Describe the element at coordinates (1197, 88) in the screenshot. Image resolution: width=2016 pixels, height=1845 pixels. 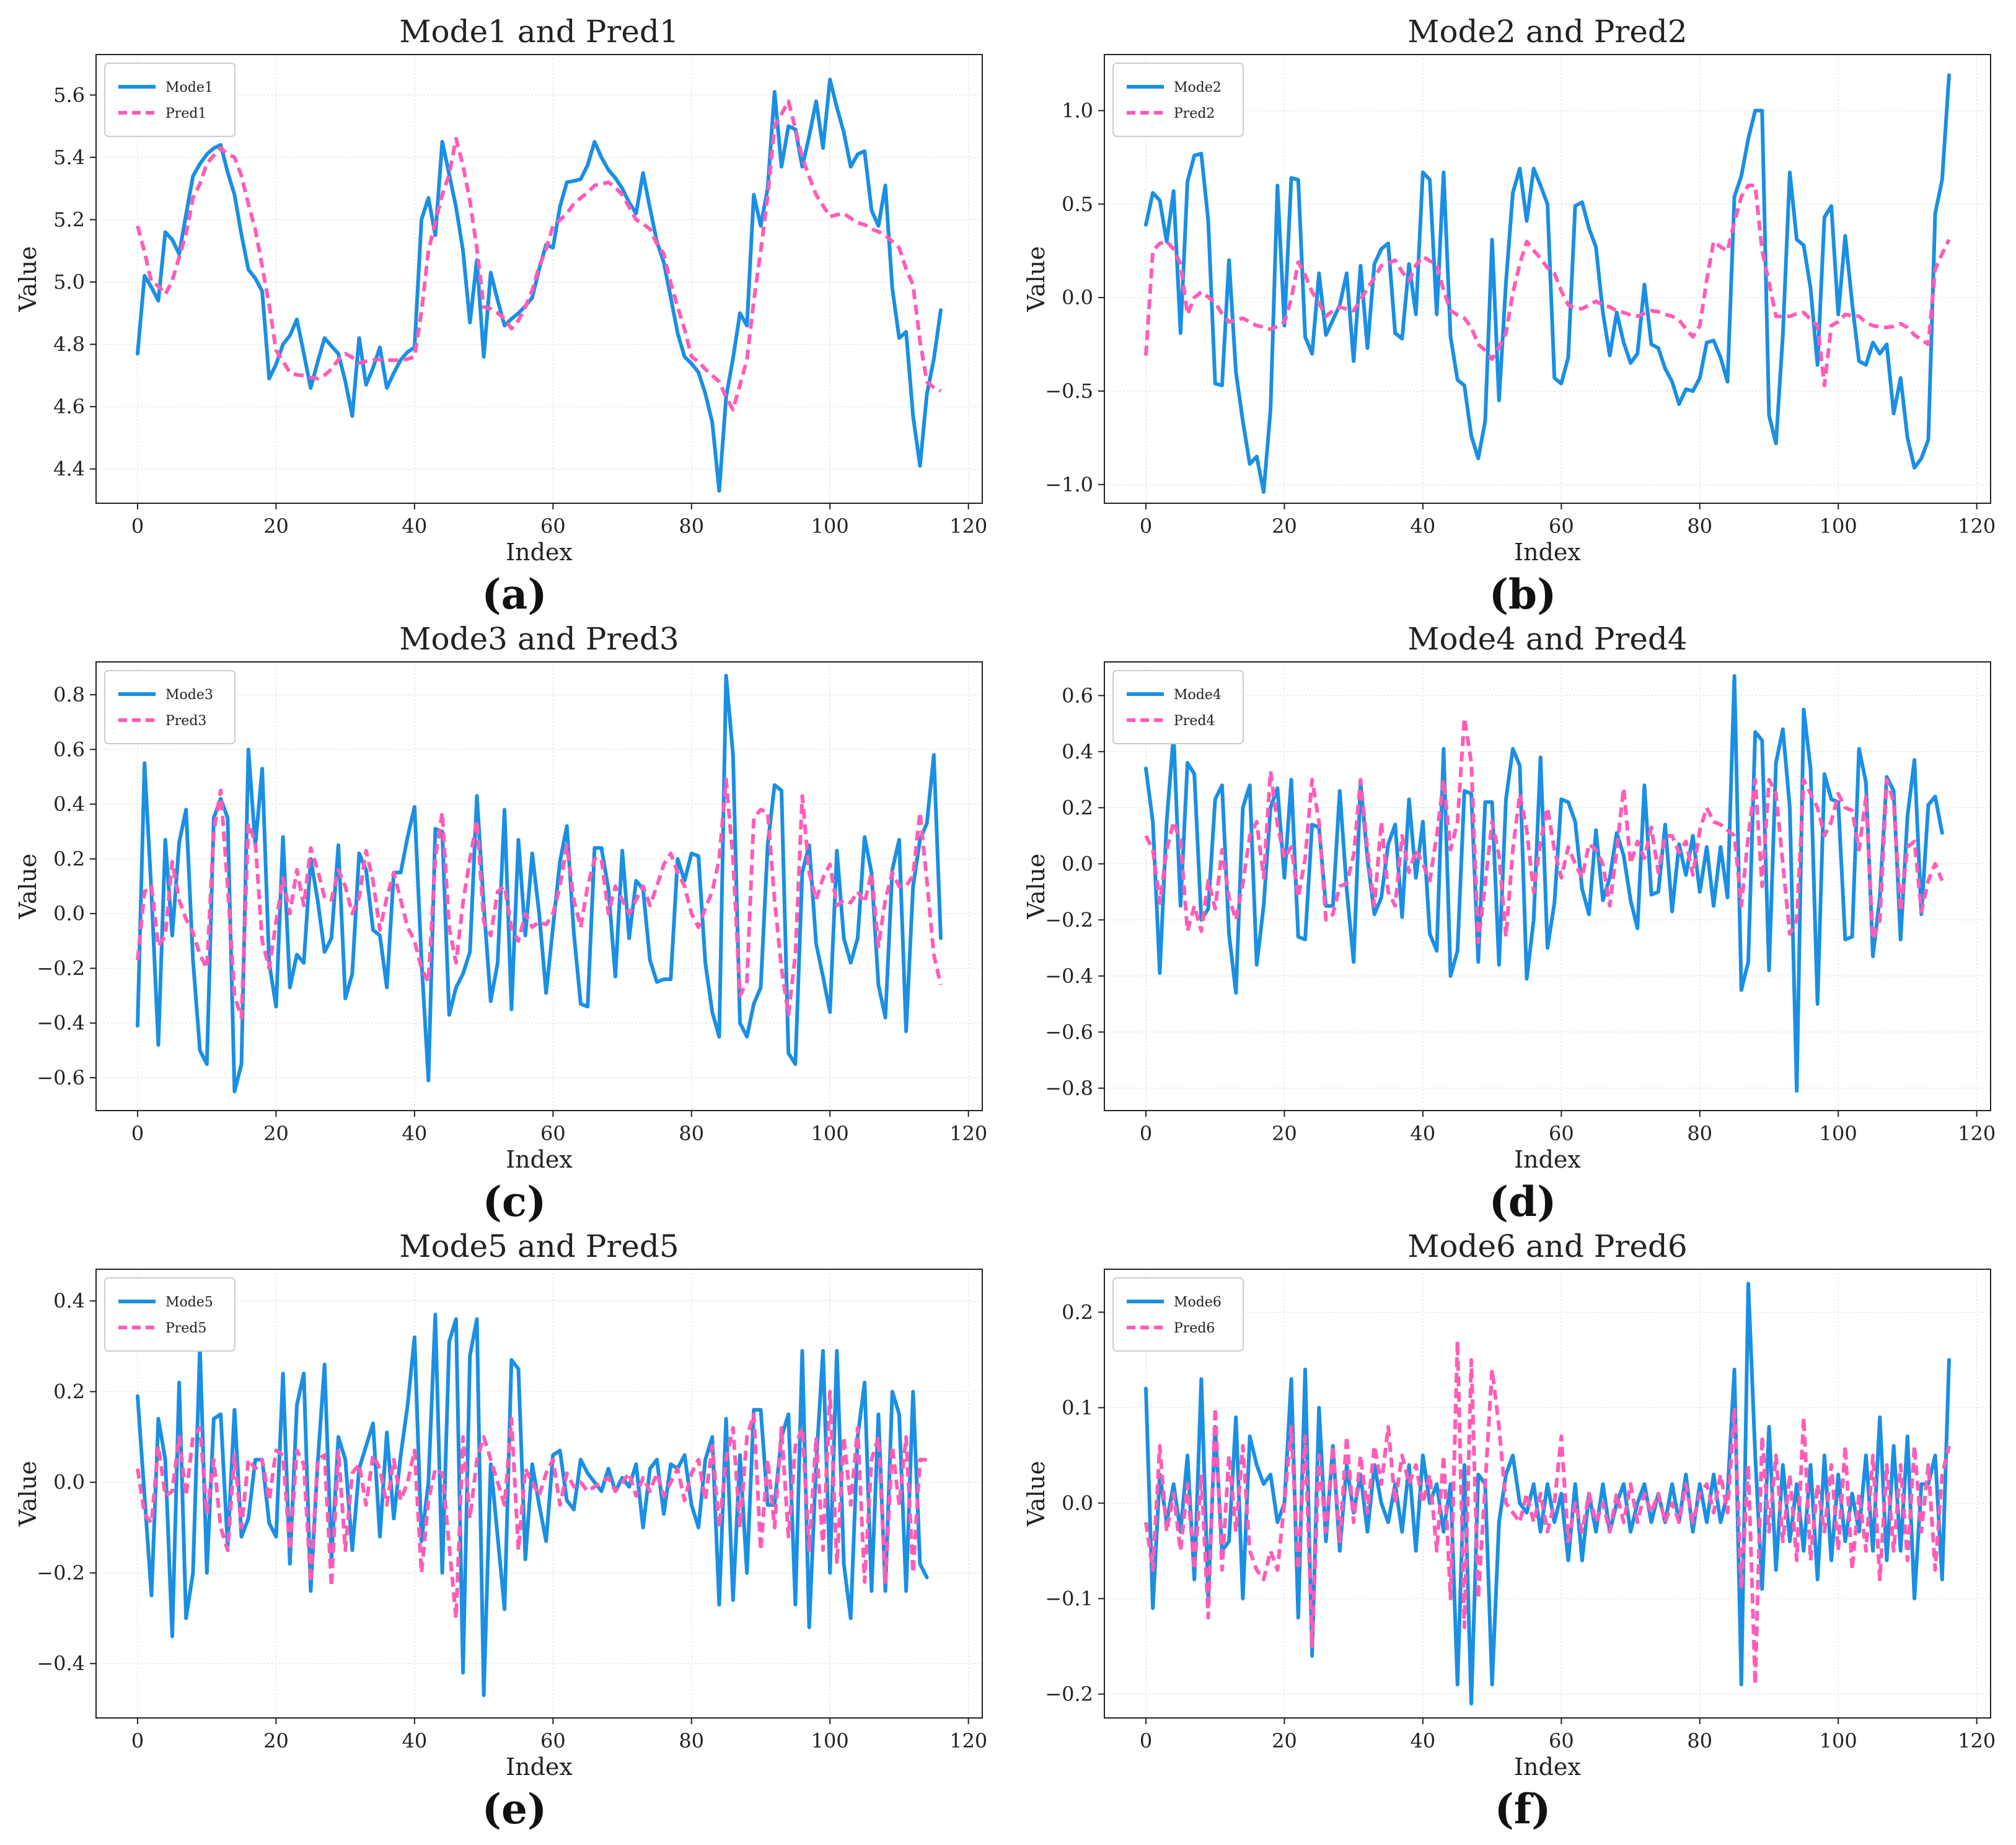
I see `legend-label-mode2: Mode2` at that location.